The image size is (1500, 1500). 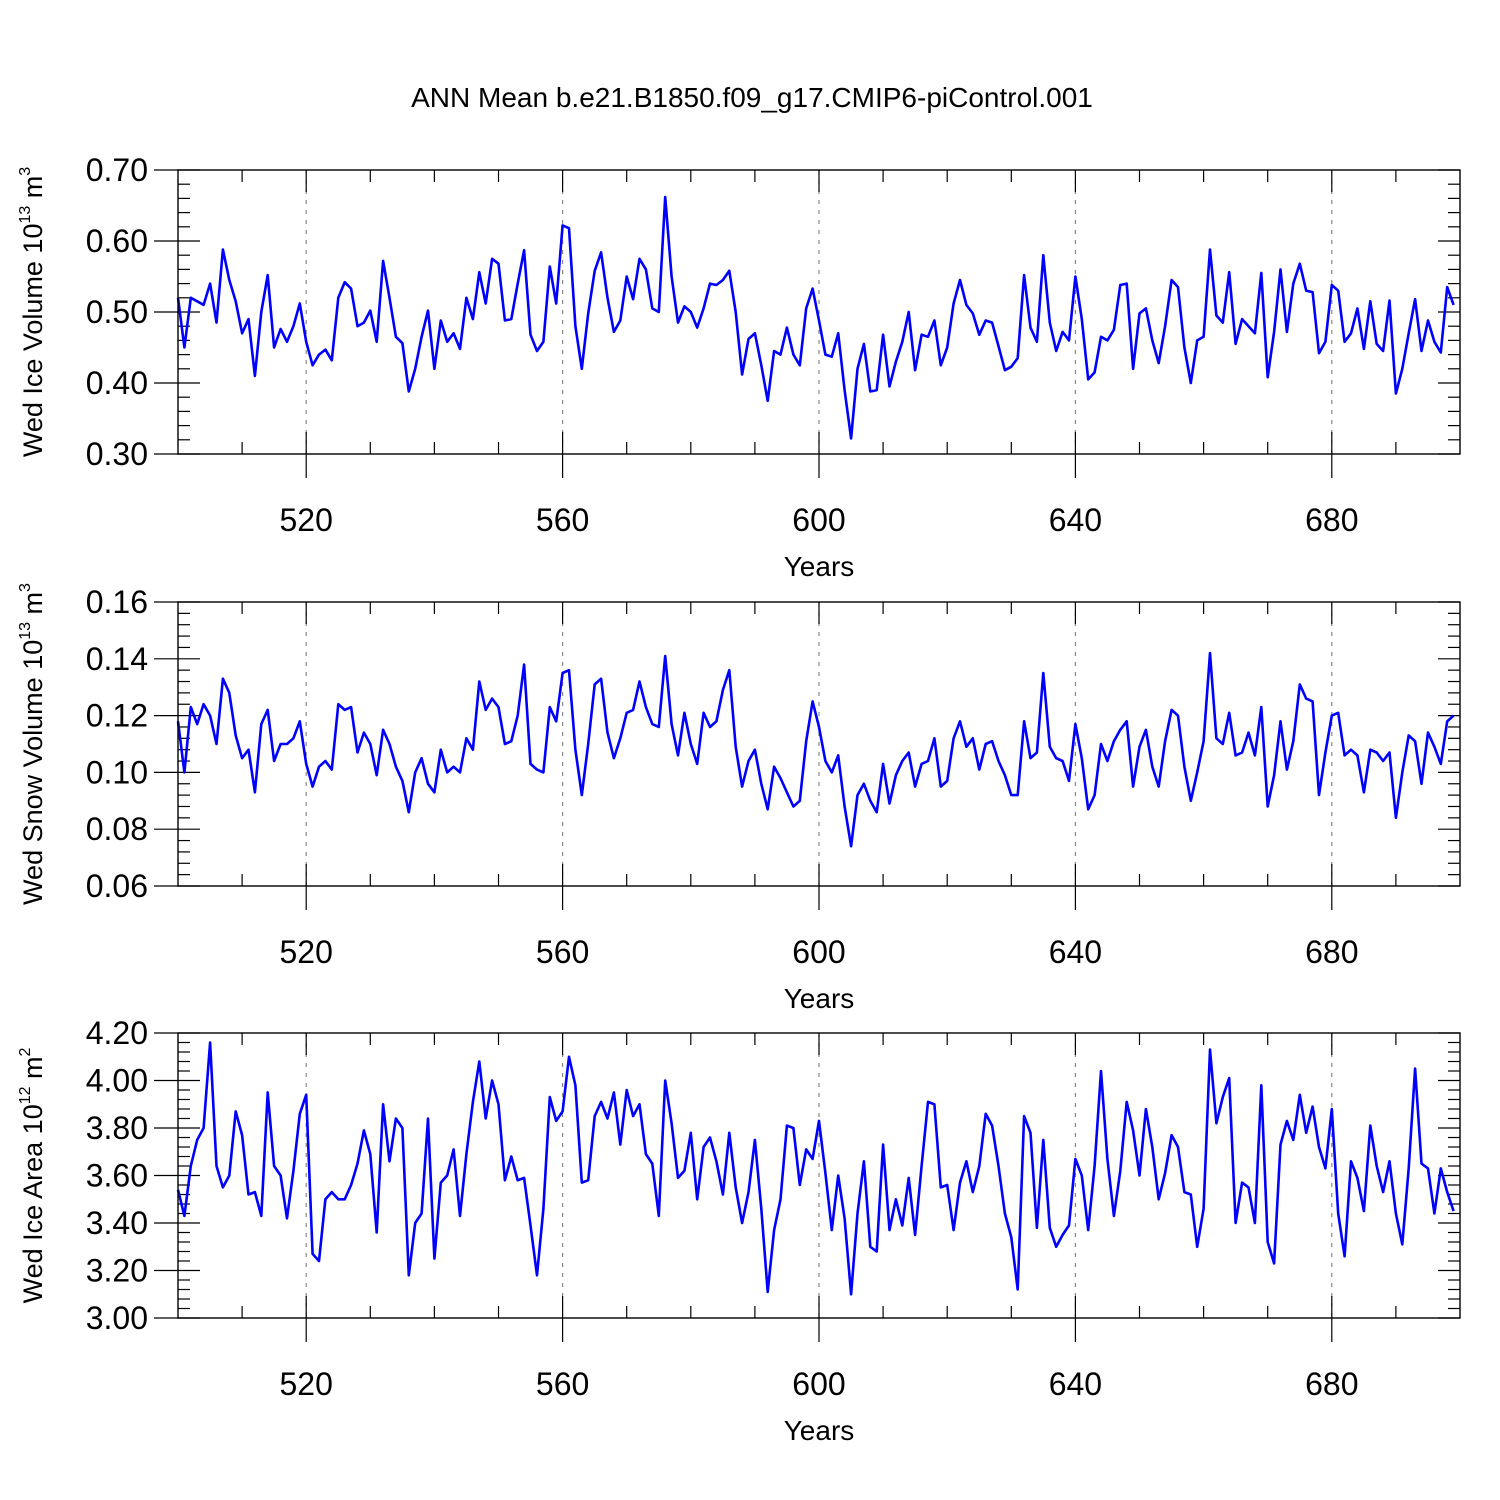 What do you see at coordinates (117, 1223) in the screenshot?
I see `y-tick-label: 3.40` at bounding box center [117, 1223].